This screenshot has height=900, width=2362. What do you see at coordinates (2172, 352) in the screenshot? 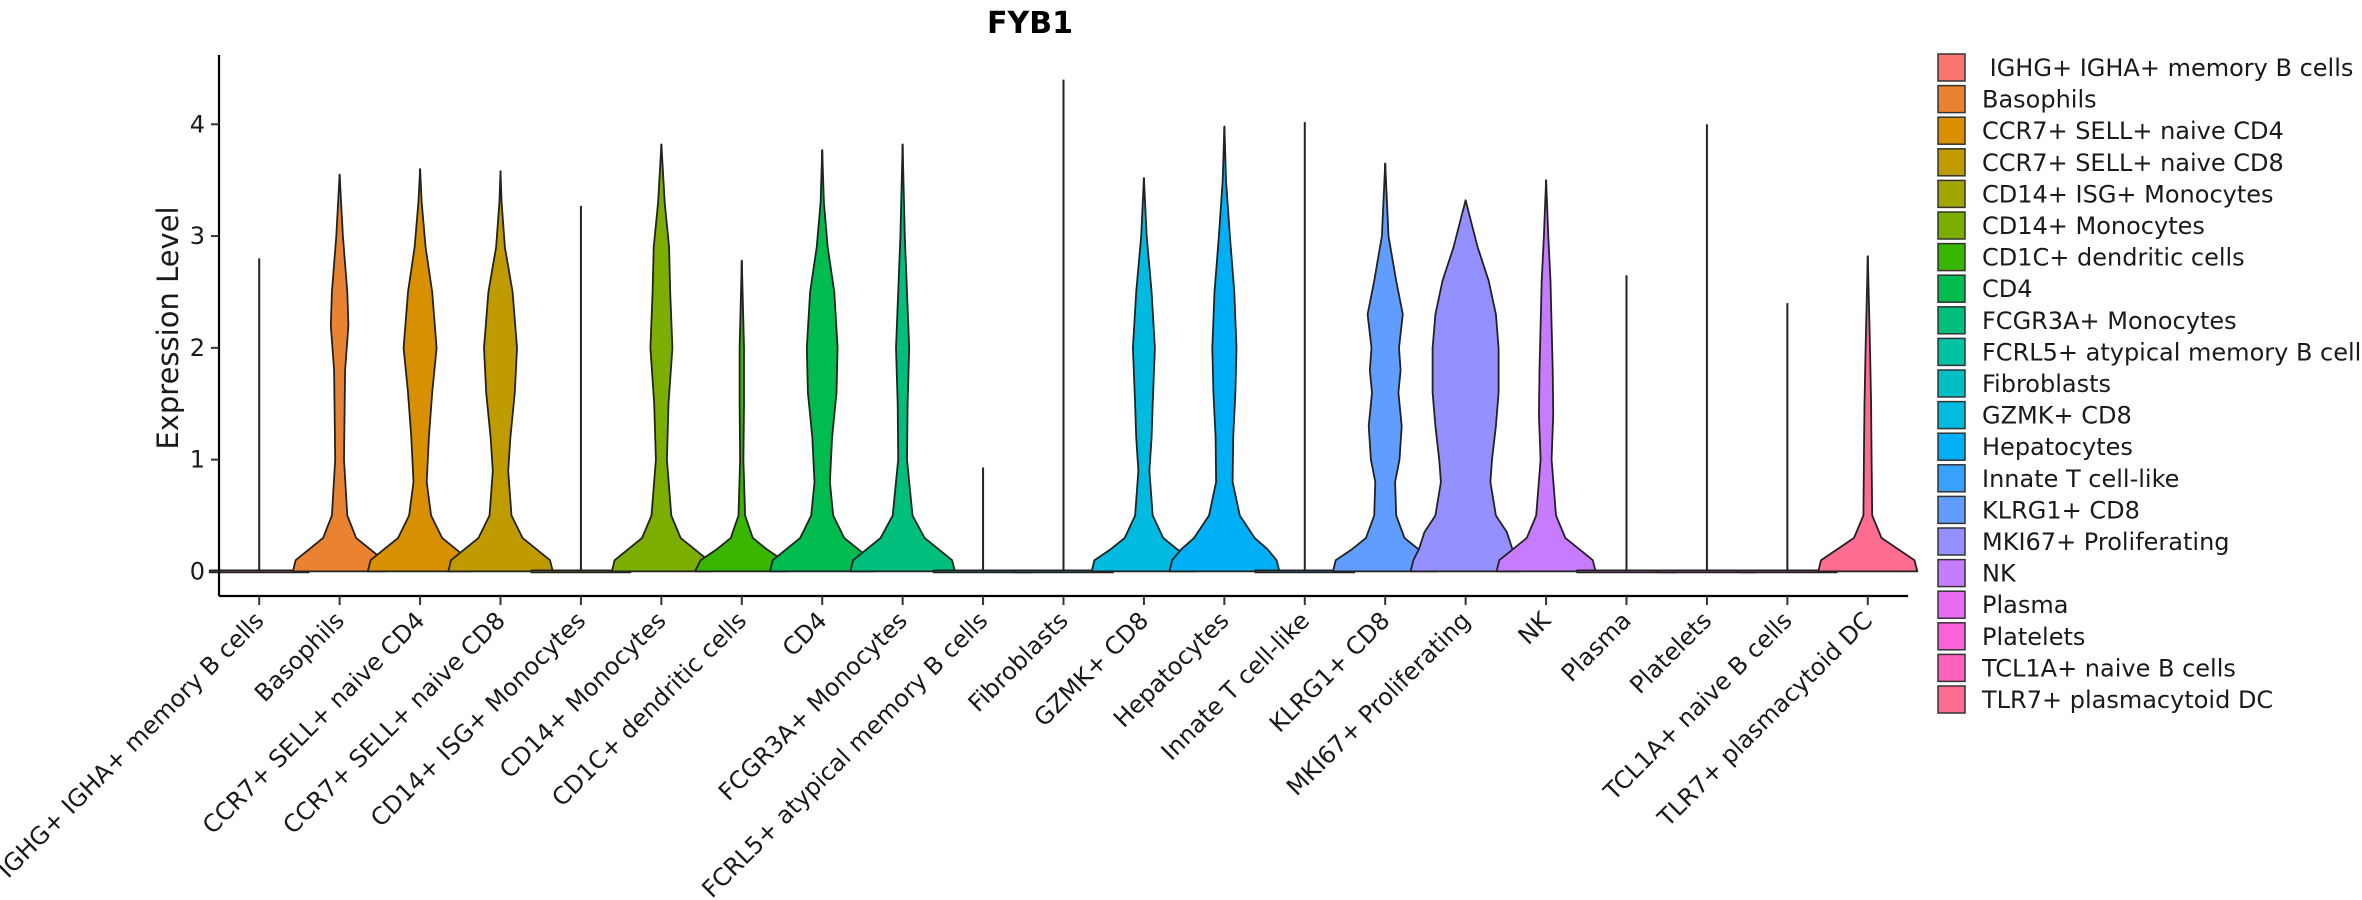
I see `legend-label: FCRL5+ atypical memory B cells` at bounding box center [2172, 352].